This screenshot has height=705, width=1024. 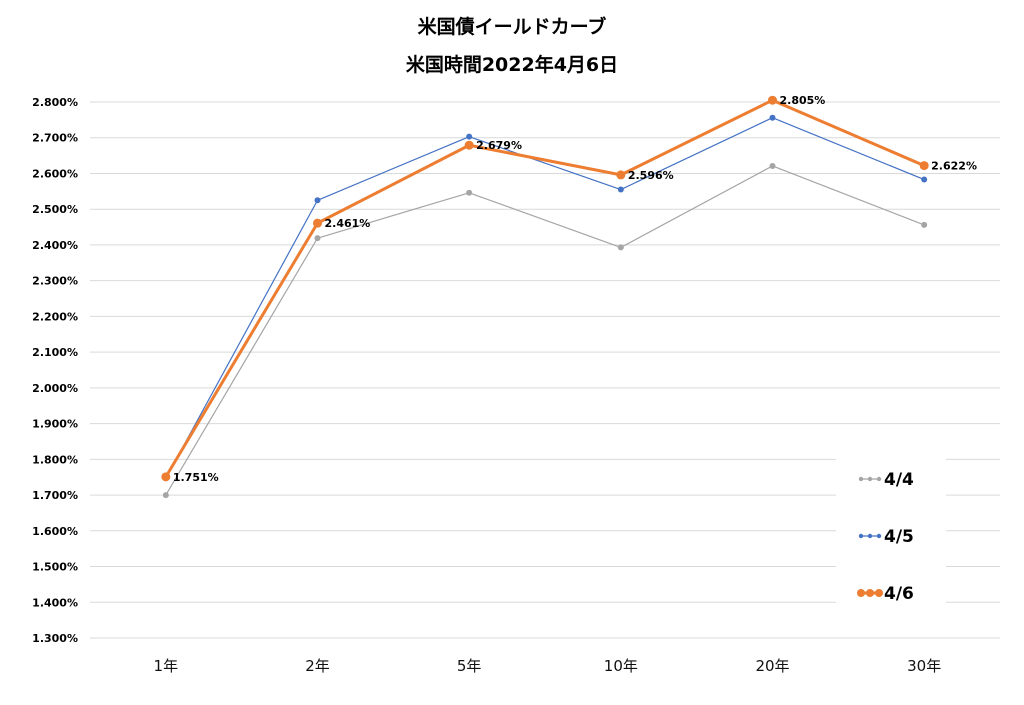 I want to click on y-tick-label: 1.600%, so click(x=55, y=531).